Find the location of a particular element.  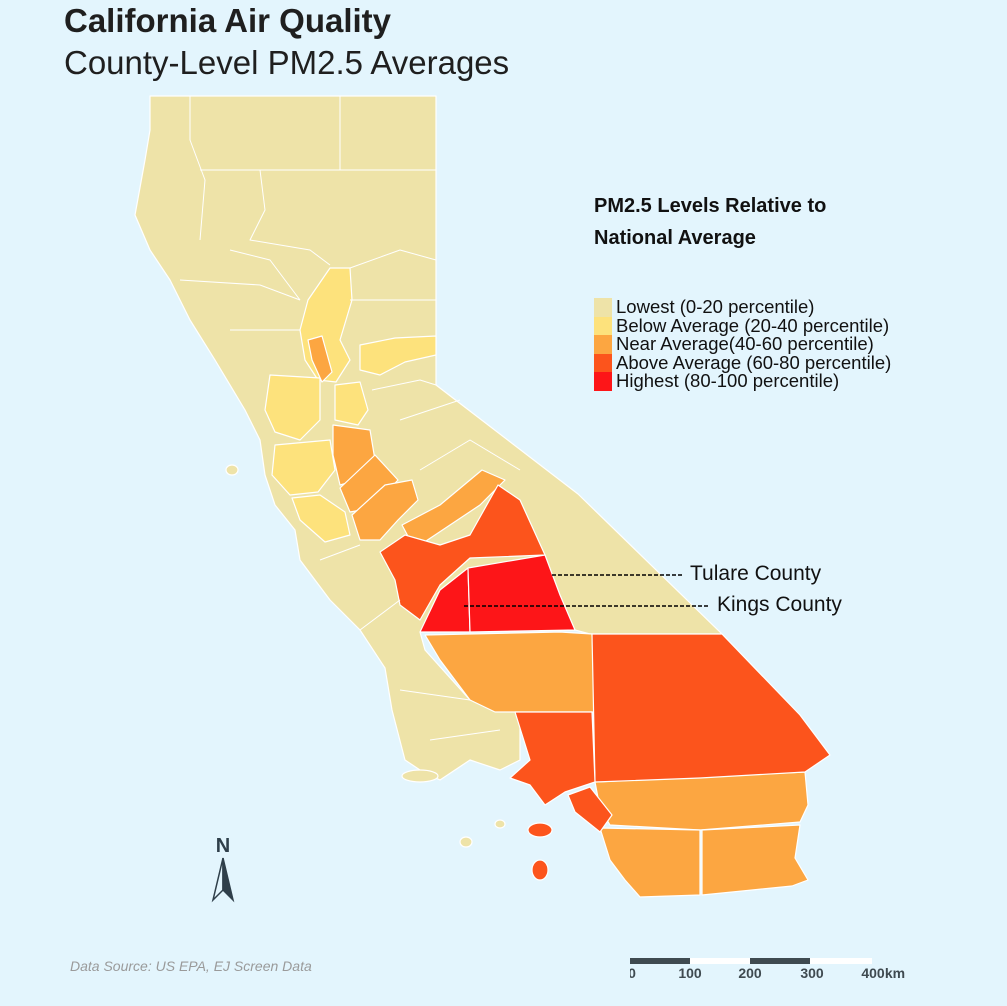

scale-bar: 0 100 200 300 400 km is located at coordinates (767, 969).